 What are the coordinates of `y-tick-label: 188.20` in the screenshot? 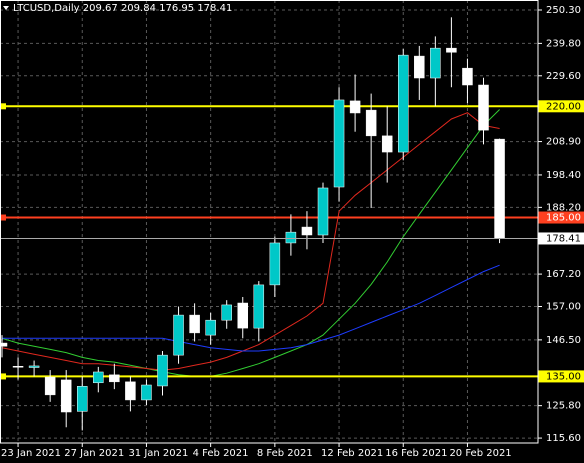 It's located at (563, 207).